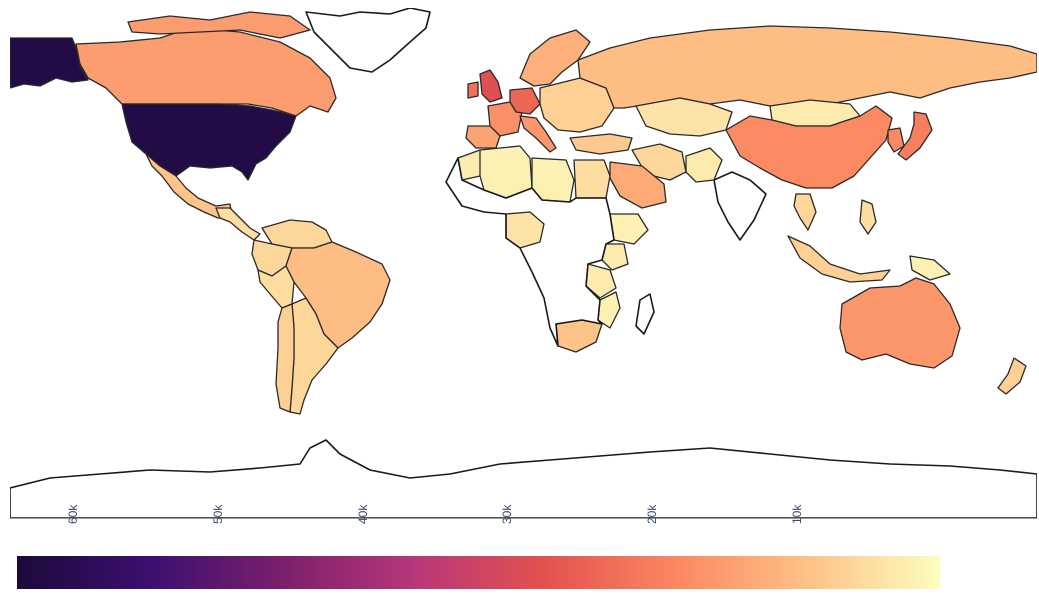 The height and width of the screenshot is (601, 1039). I want to click on region-italy, so click(538, 134).